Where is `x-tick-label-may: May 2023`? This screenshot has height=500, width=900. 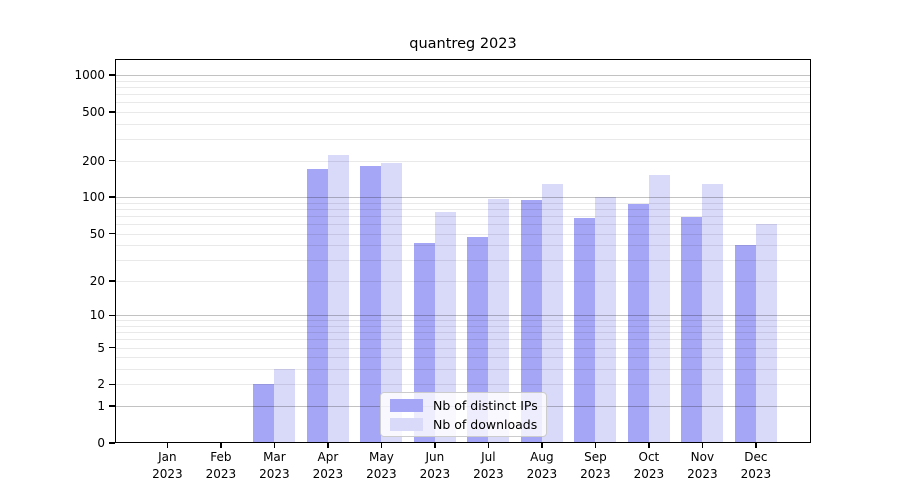
x-tick-label-may: May 2023 is located at coordinates (381, 465).